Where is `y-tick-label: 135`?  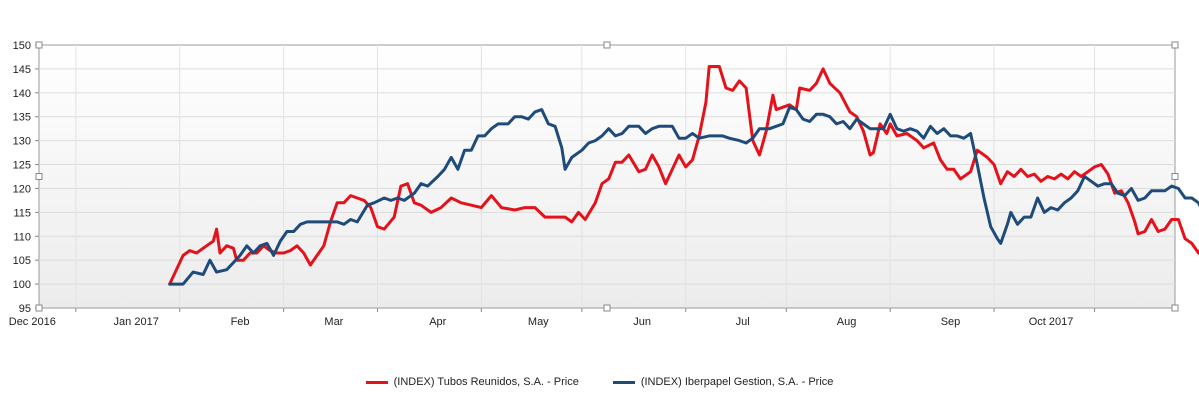 y-tick-label: 135 is located at coordinates (22, 118).